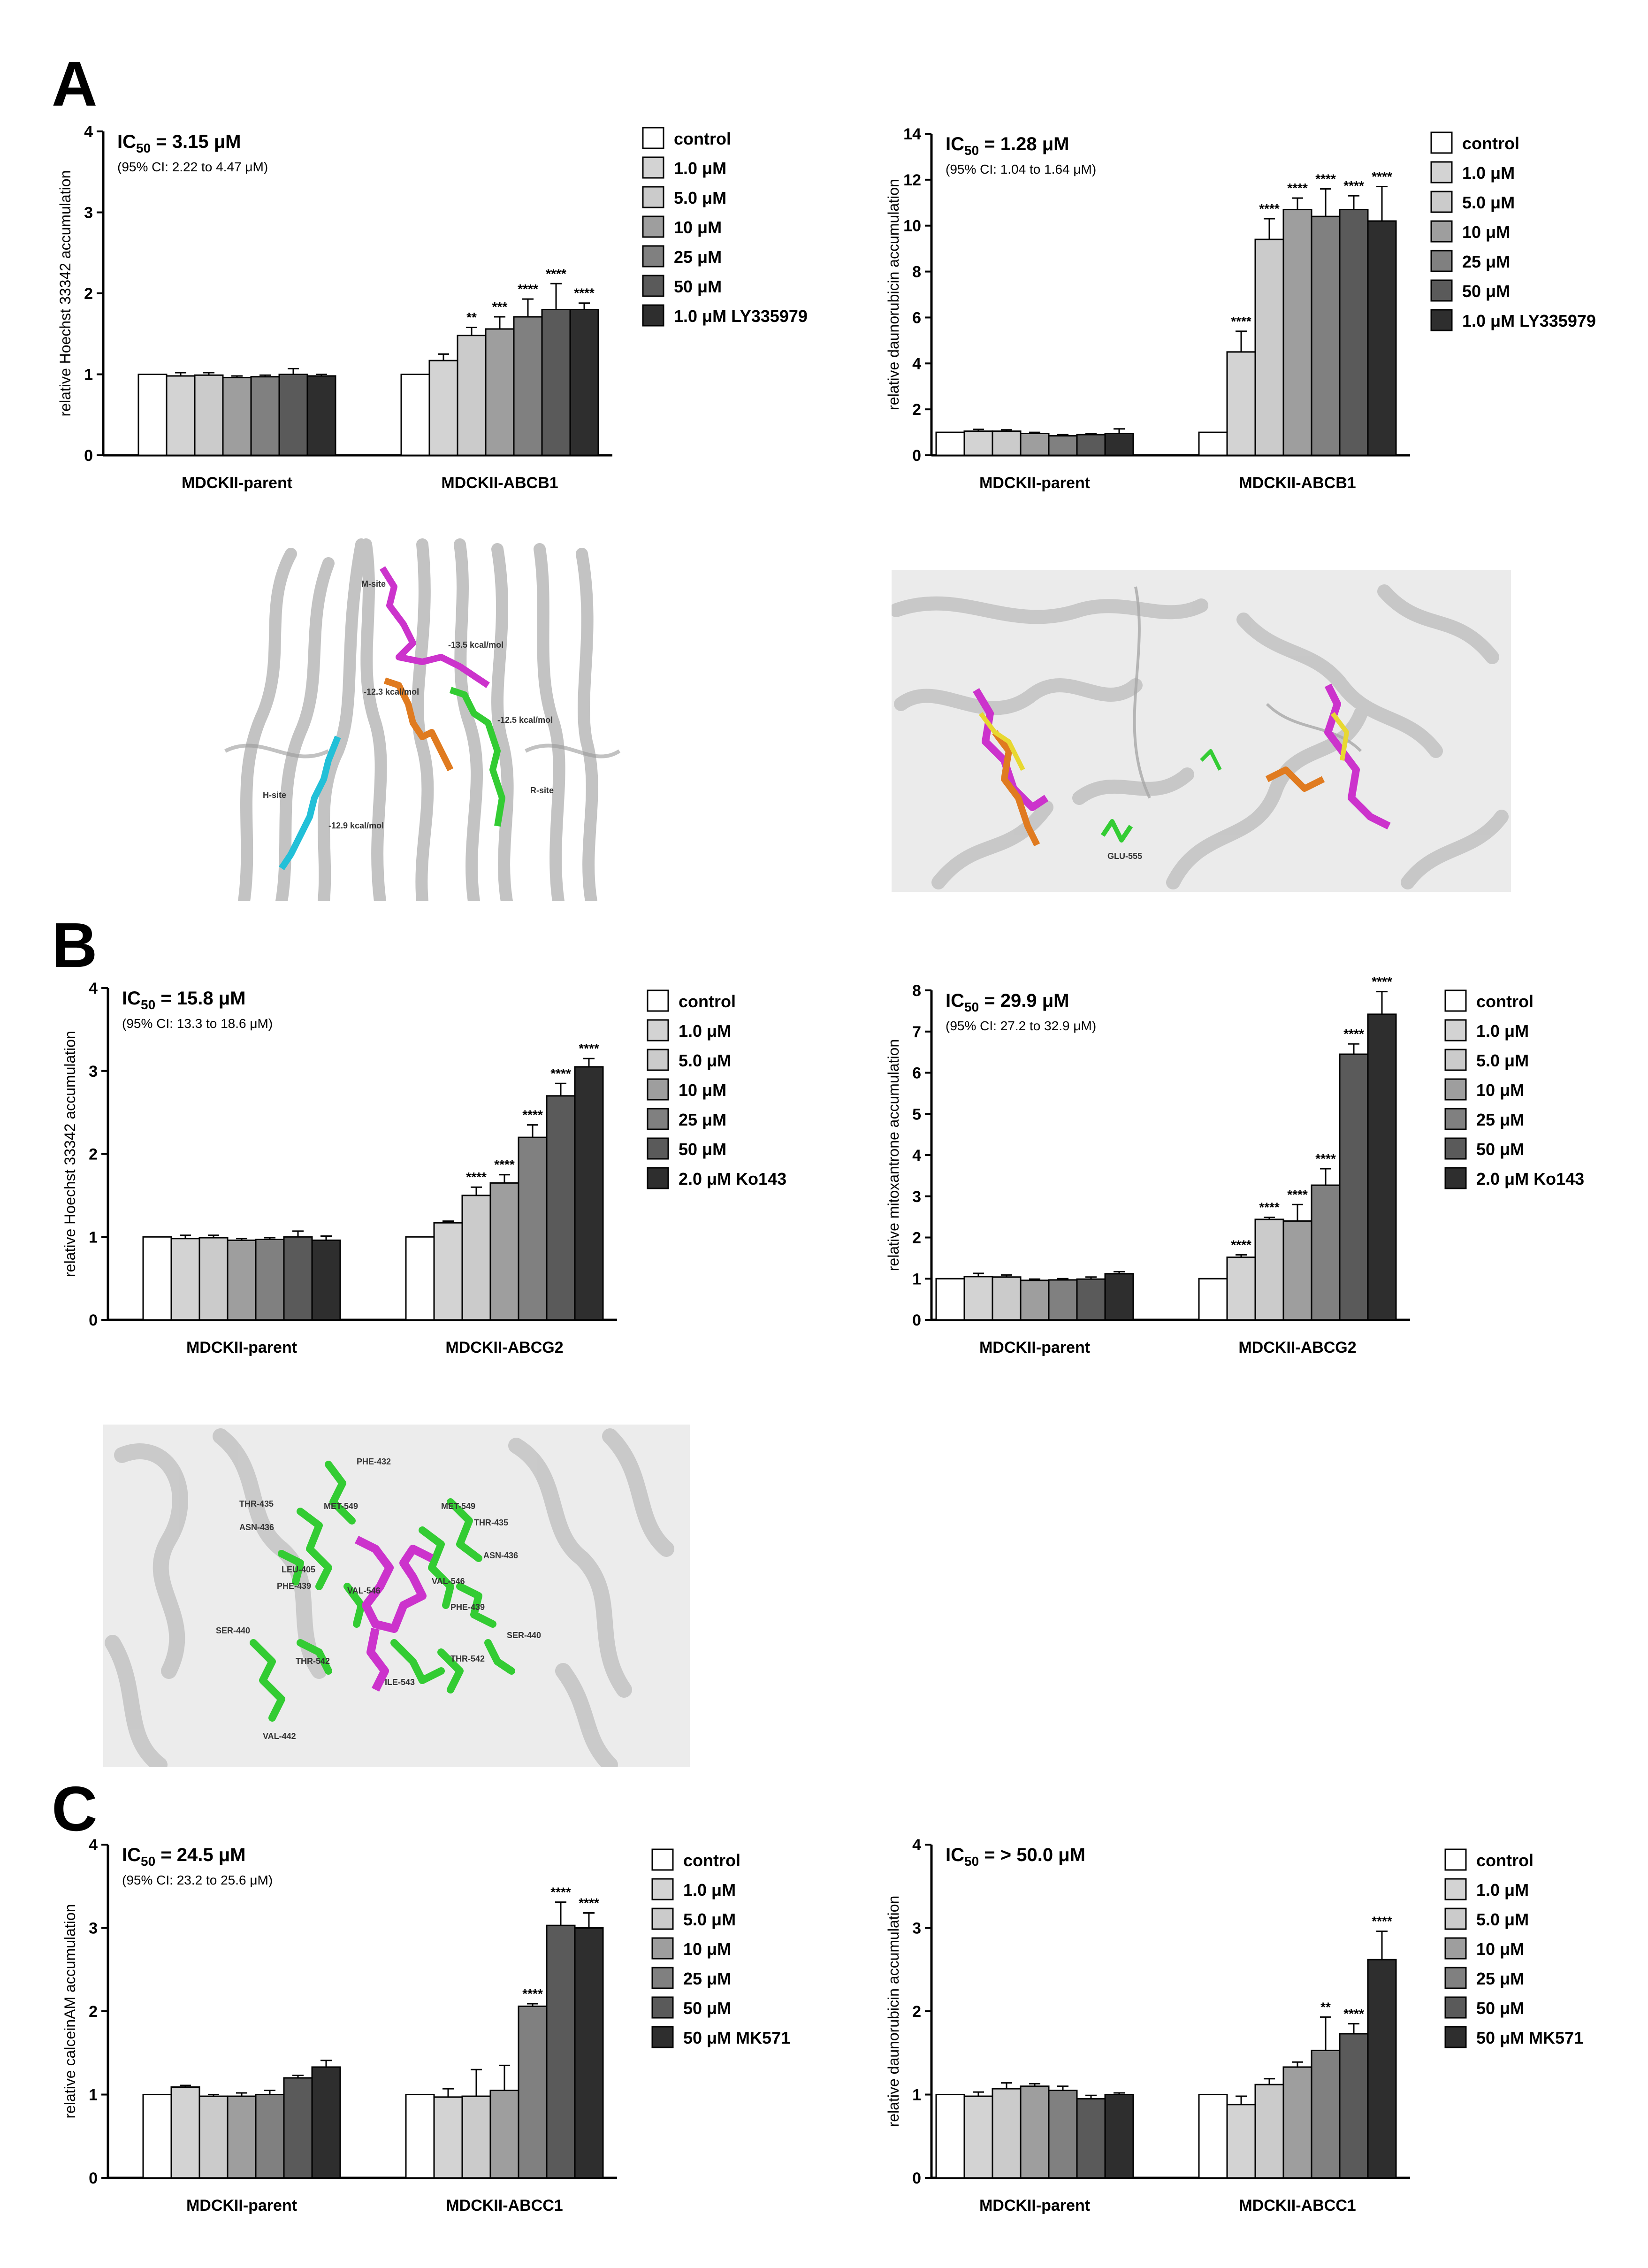 This screenshot has height=2268, width=1648. Describe the element at coordinates (912, 180) in the screenshot. I see `y-tick-label: 12` at that location.